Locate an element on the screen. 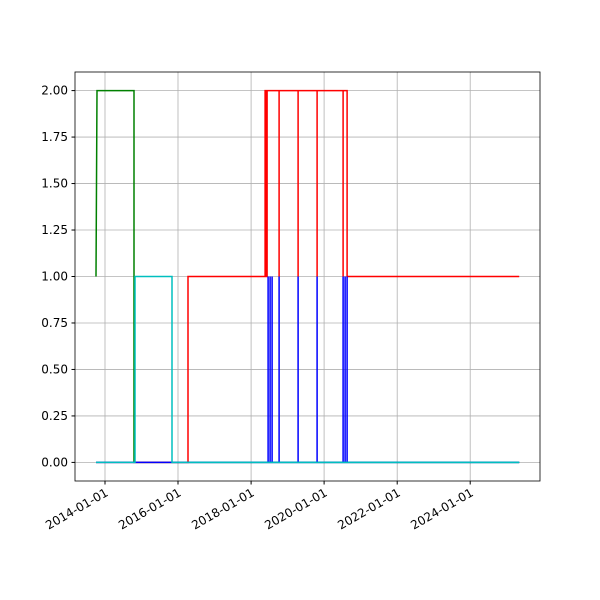 Image resolution: width=600 pixels, height=600 pixels. x-tick-label: 2022-01-01 is located at coordinates (368, 508).